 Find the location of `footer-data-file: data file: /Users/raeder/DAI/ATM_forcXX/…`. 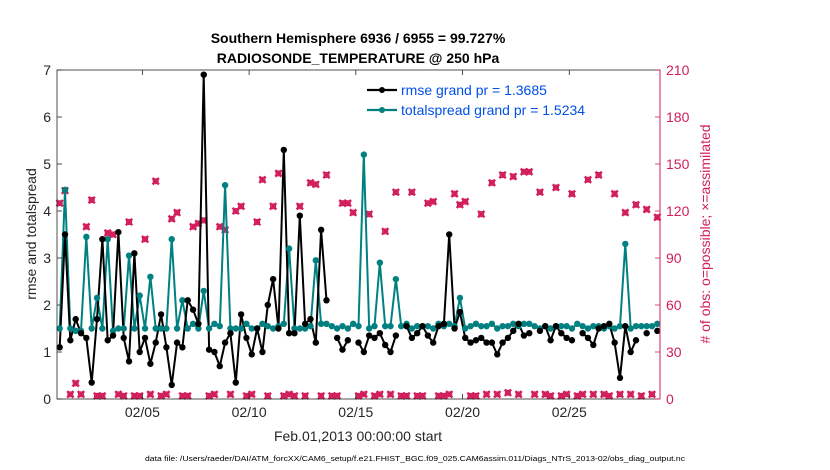

footer-data-file: data file: /Users/raeder/DAI/ATM_forcXX/… is located at coordinates (415, 459).